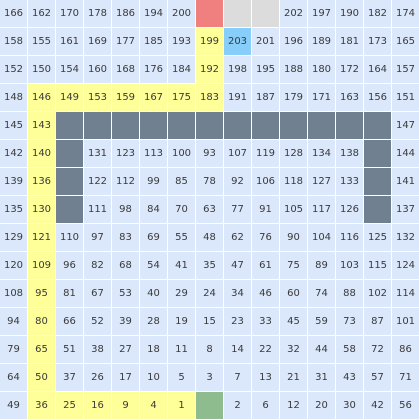 This screenshot has width=420, height=420. What do you see at coordinates (70, 322) in the screenshot?
I see `grid-cell: 66` at bounding box center [70, 322].